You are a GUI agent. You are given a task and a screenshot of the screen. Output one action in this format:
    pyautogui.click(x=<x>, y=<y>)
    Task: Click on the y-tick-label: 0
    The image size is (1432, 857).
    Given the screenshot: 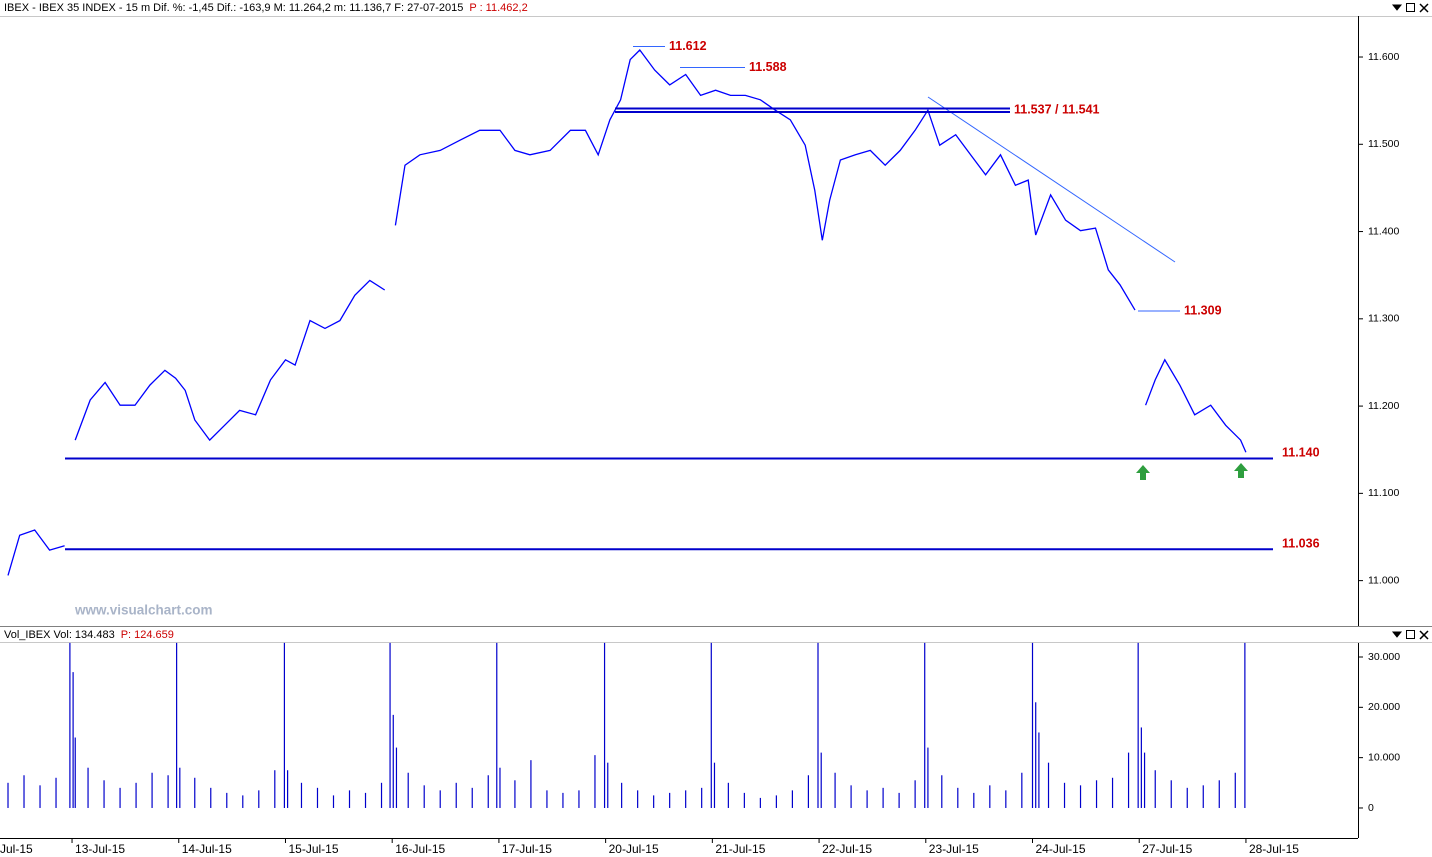 What is the action you would take?
    pyautogui.click(x=1371, y=808)
    